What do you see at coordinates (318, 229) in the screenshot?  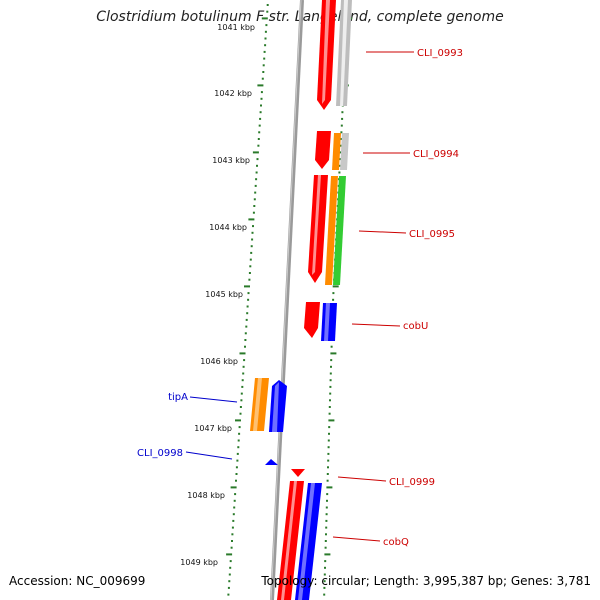 I see `feature-cli-0995-cds` at bounding box center [318, 229].